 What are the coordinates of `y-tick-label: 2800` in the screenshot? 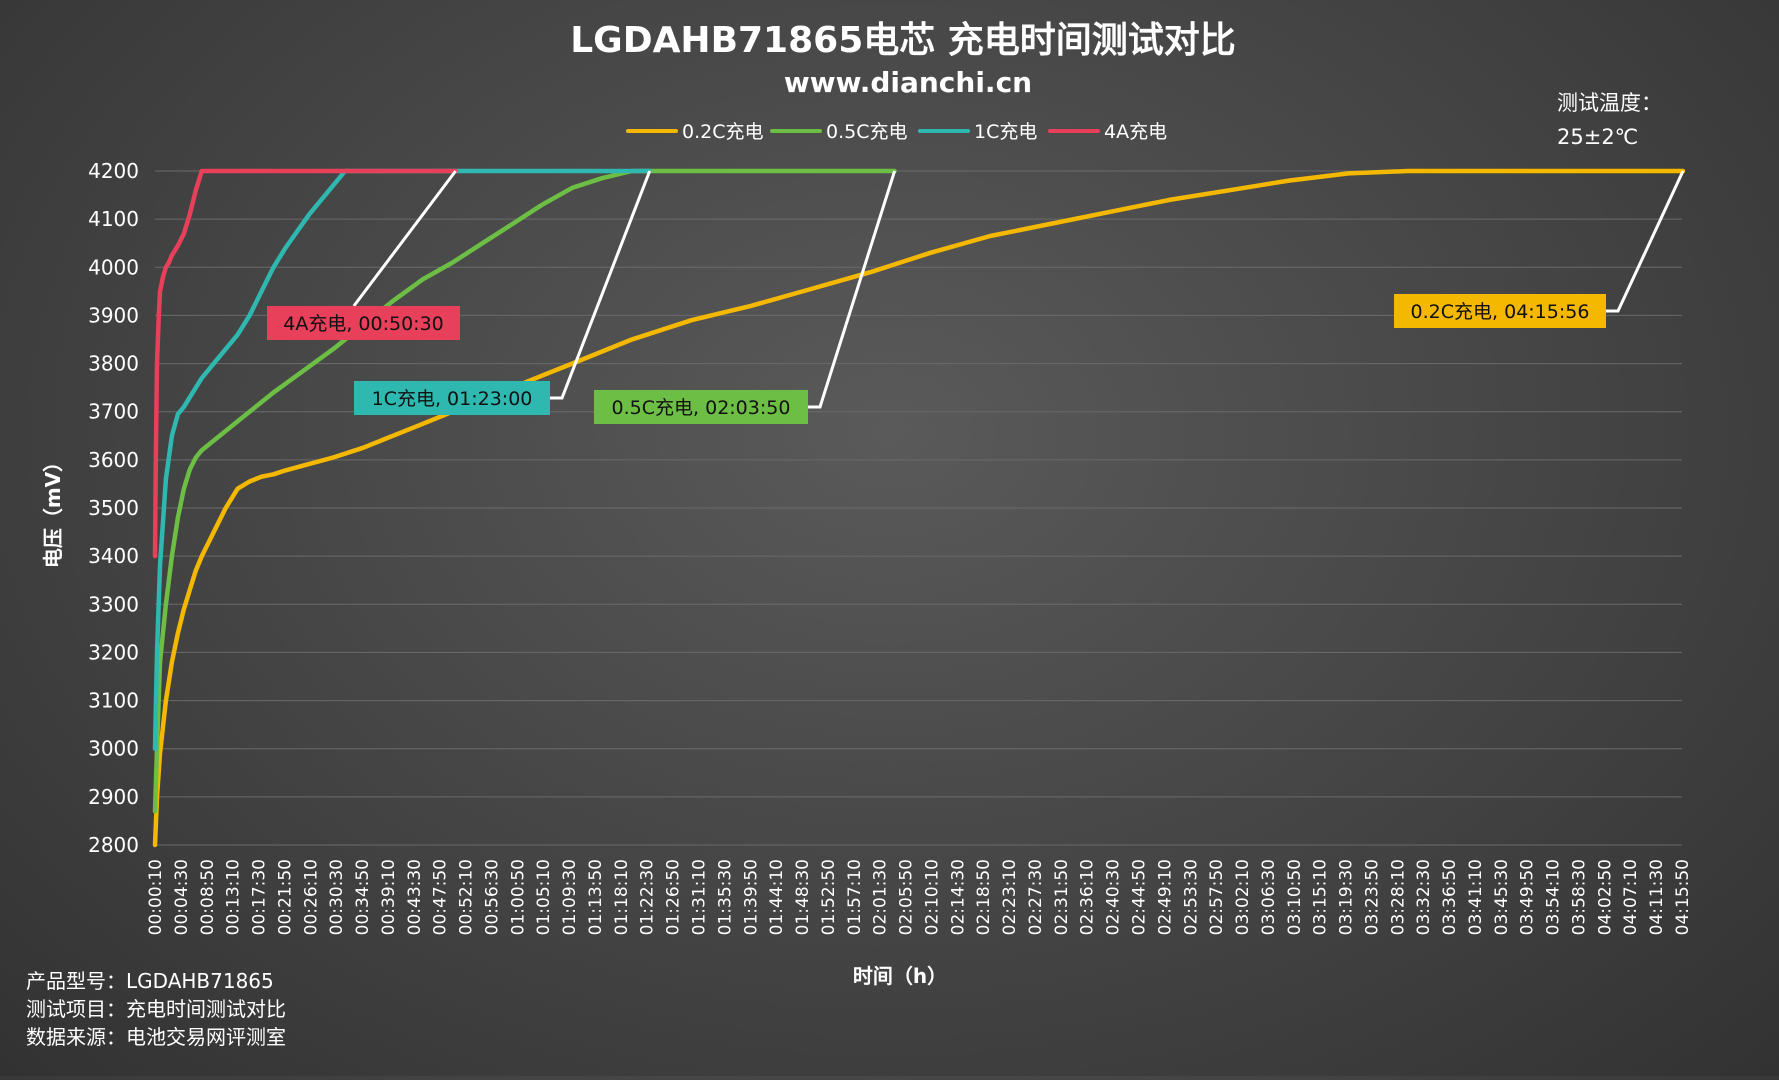 It's located at (113, 845).